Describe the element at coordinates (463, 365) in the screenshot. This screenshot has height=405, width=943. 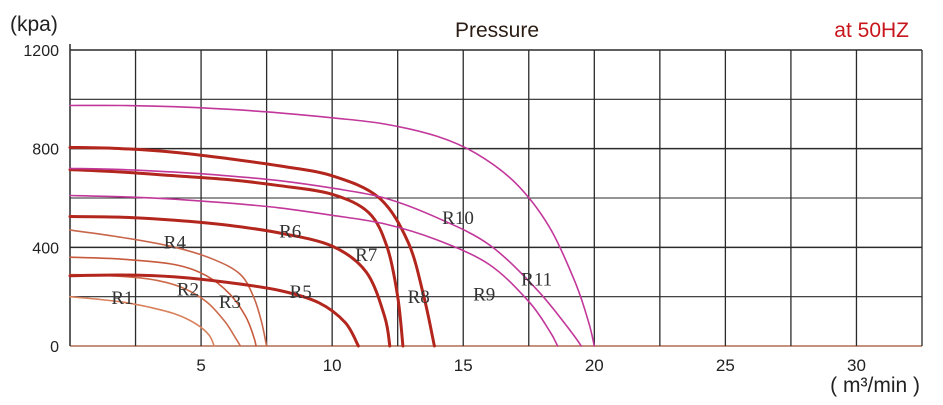
I see `x-tick-15: 15` at that location.